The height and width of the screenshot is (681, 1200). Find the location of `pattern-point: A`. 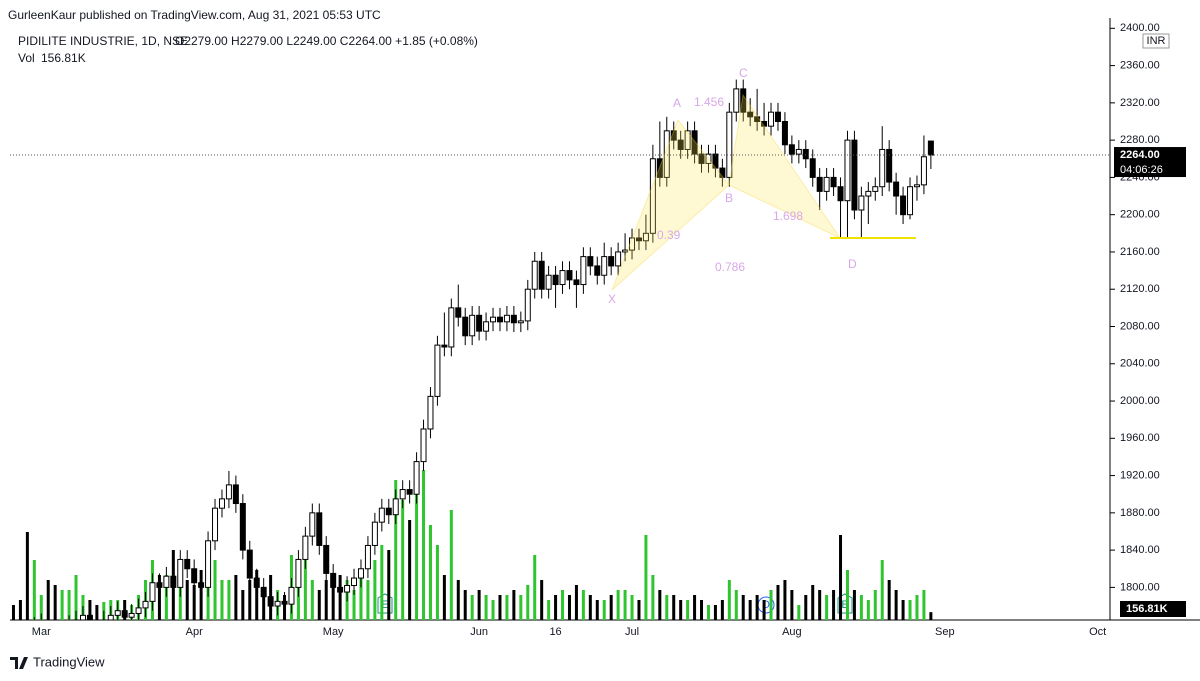

pattern-point: A is located at coordinates (677, 103).